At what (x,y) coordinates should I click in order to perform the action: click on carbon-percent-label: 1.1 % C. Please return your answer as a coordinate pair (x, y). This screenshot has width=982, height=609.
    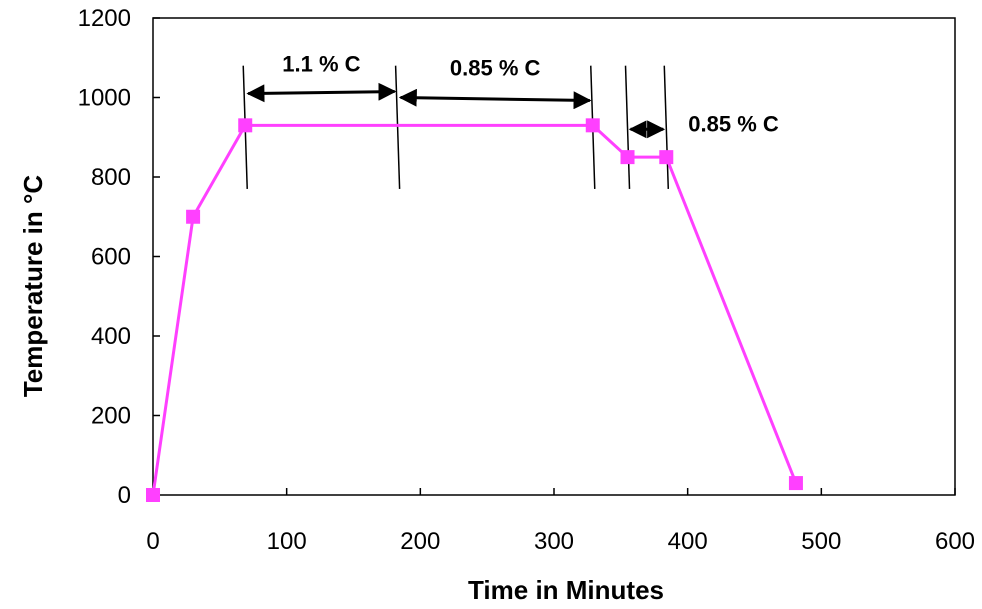
    Looking at the image, I should click on (321, 64).